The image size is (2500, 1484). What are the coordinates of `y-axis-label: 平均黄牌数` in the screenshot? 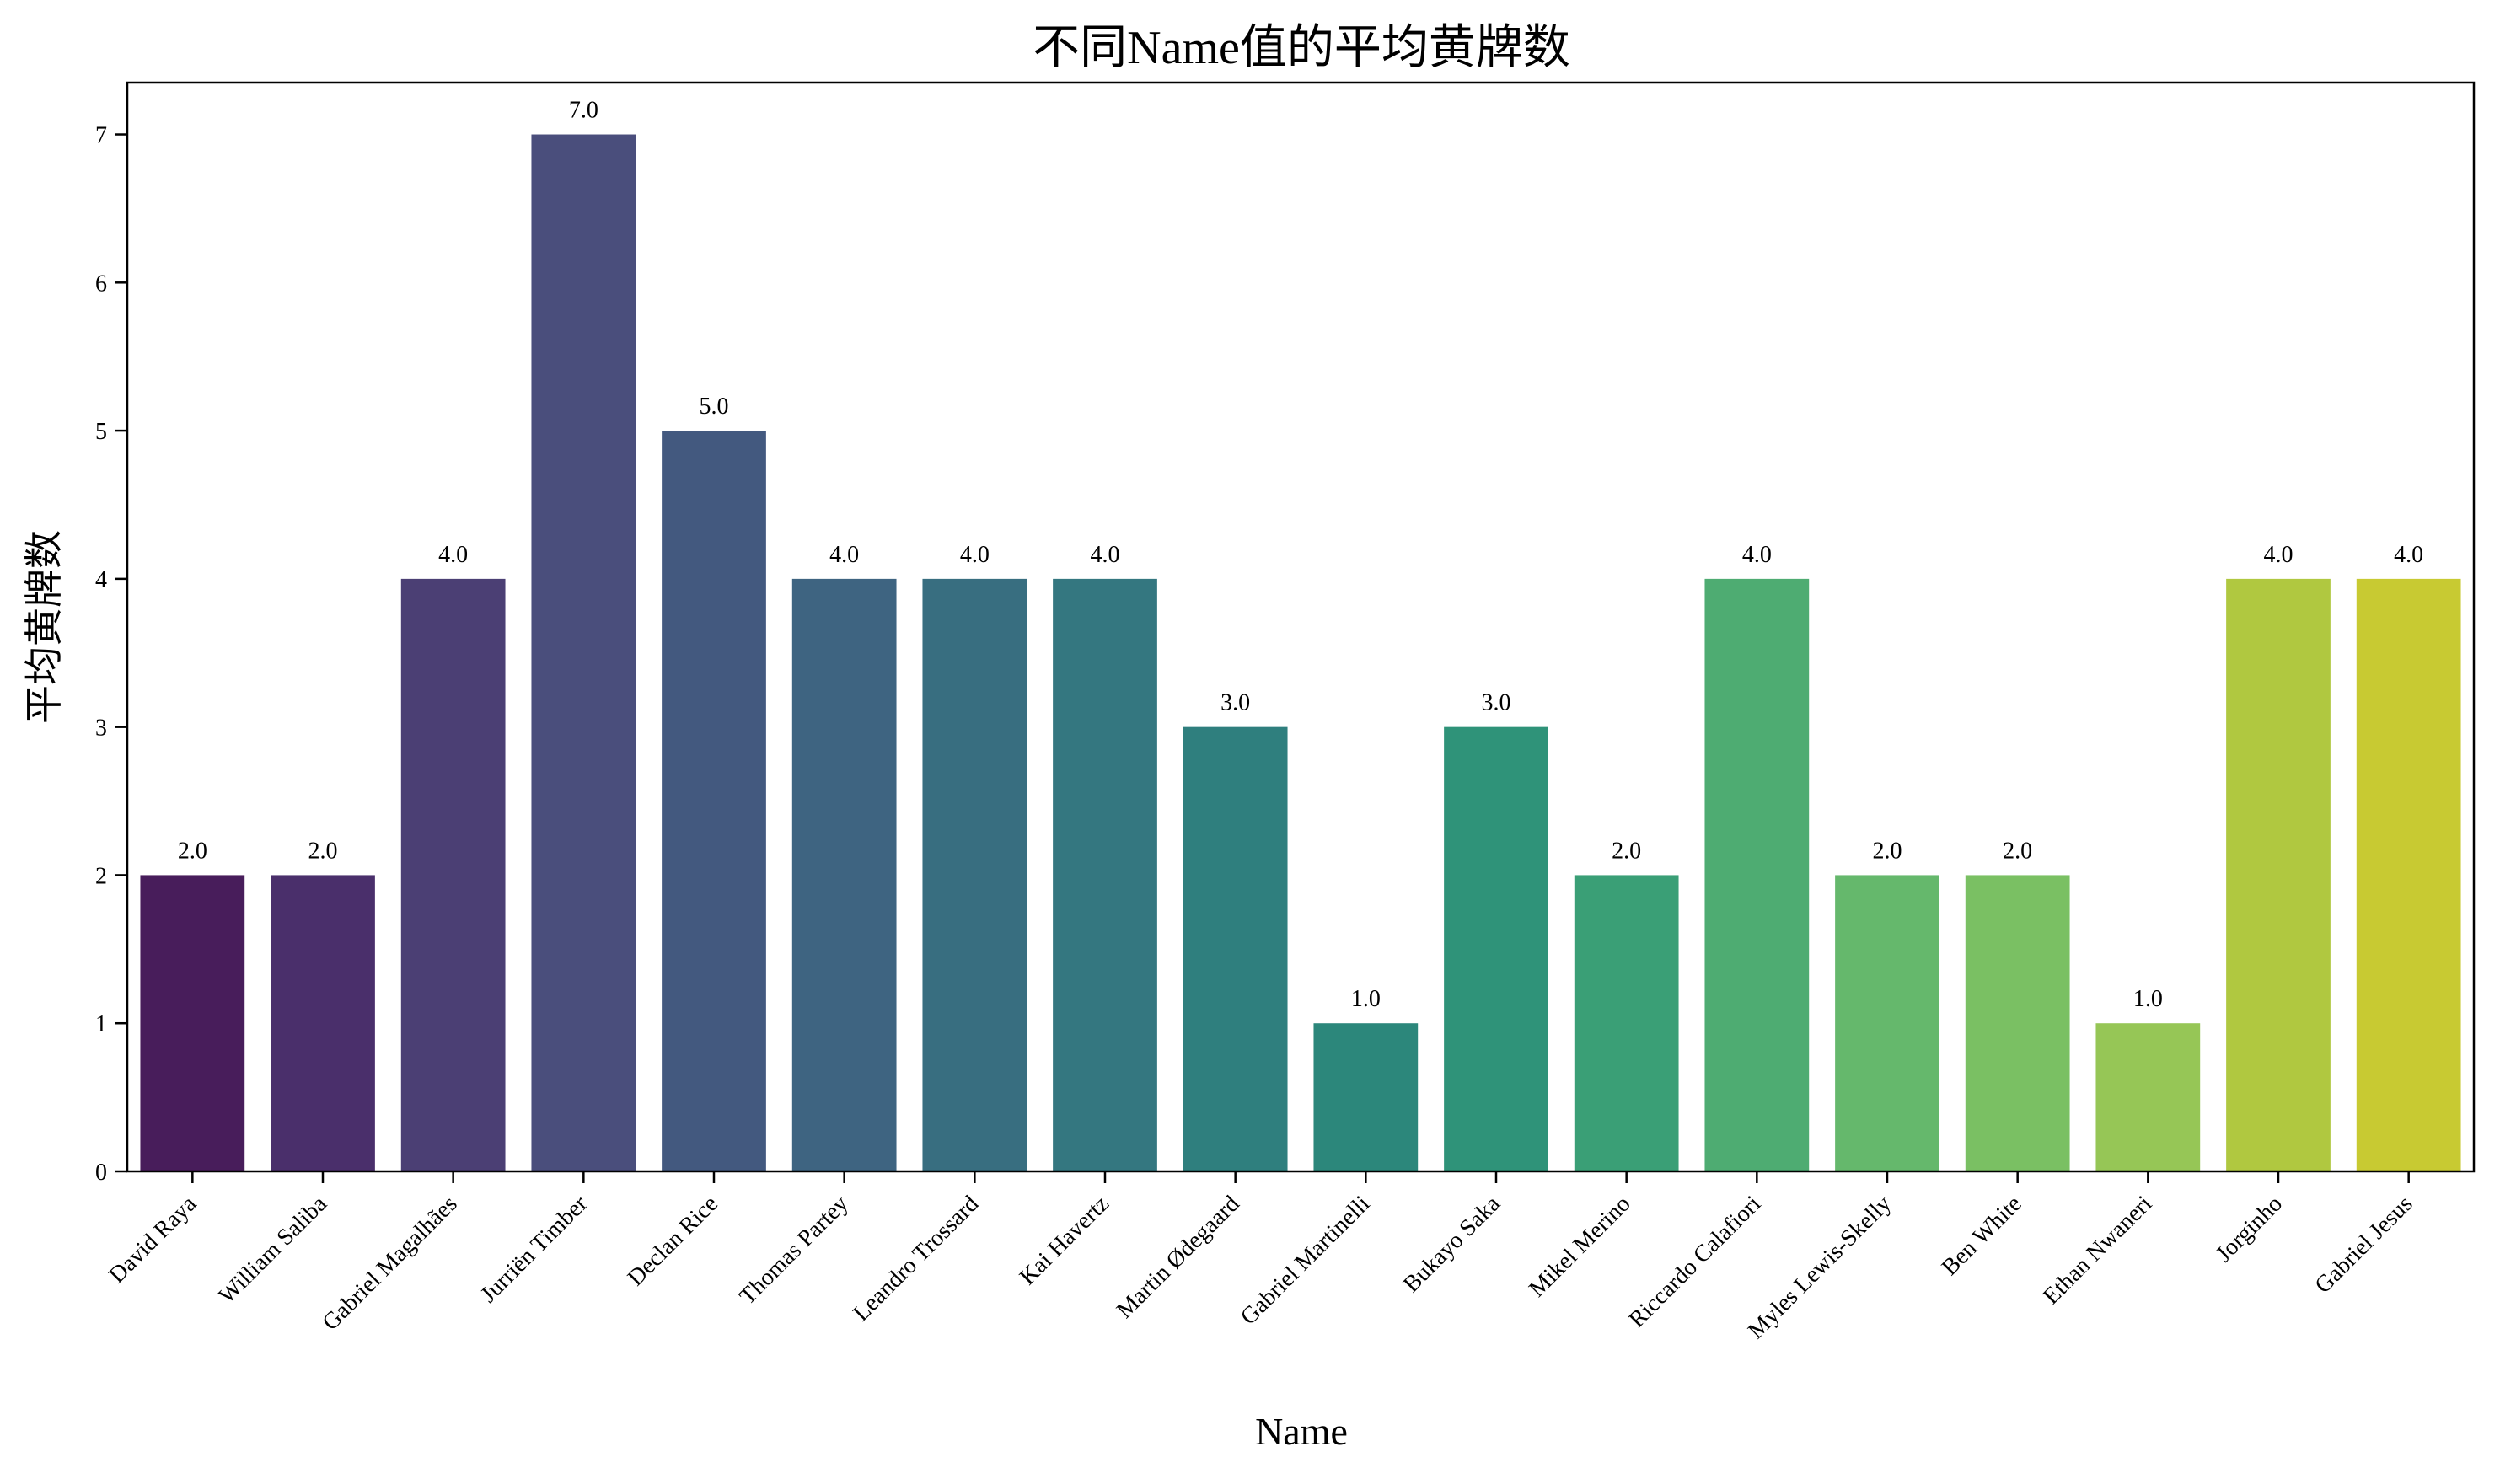 It's located at (44, 627).